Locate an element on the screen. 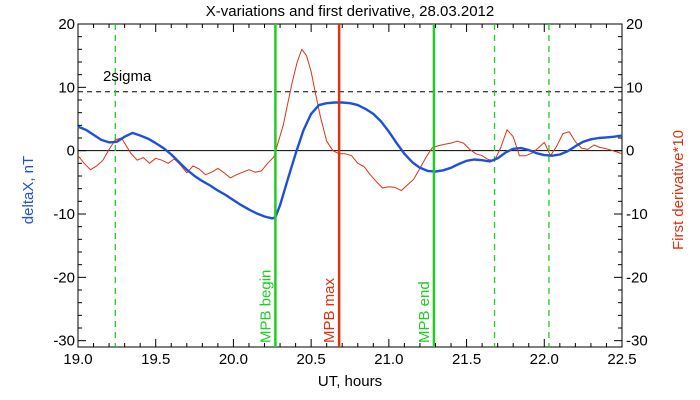  y-tick-label-left: -20 is located at coordinates (64, 277).